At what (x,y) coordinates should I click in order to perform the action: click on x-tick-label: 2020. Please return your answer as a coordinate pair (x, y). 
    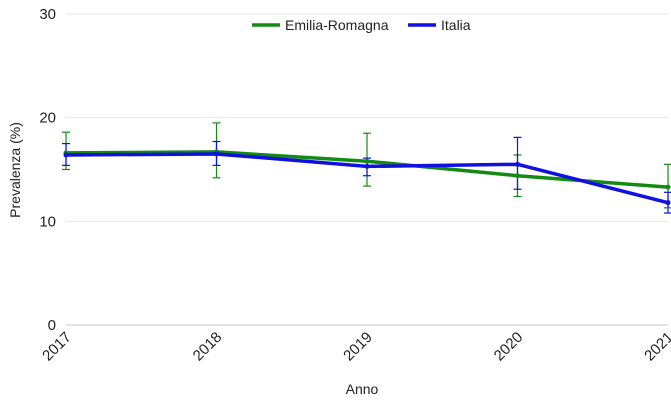
    Looking at the image, I should click on (509, 347).